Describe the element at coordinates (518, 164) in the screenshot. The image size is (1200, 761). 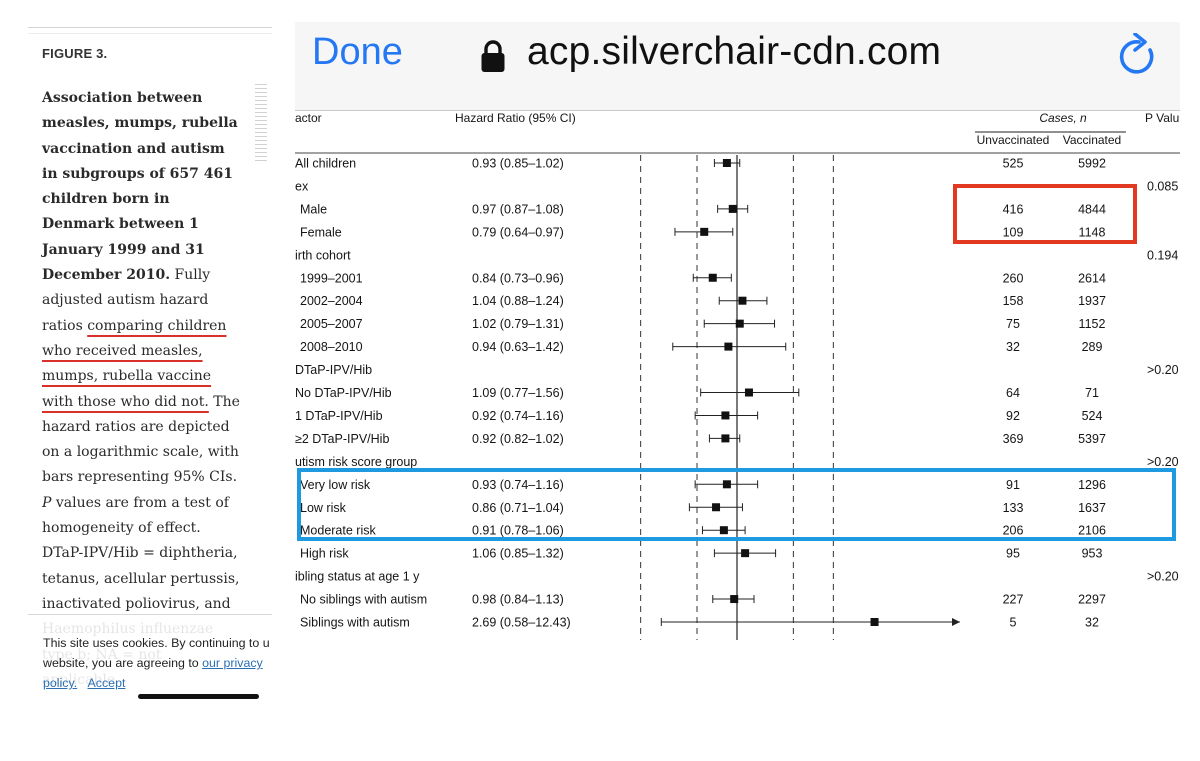
I see `hazard-ratio-text: 0.93 (0.85–1.02)` at that location.